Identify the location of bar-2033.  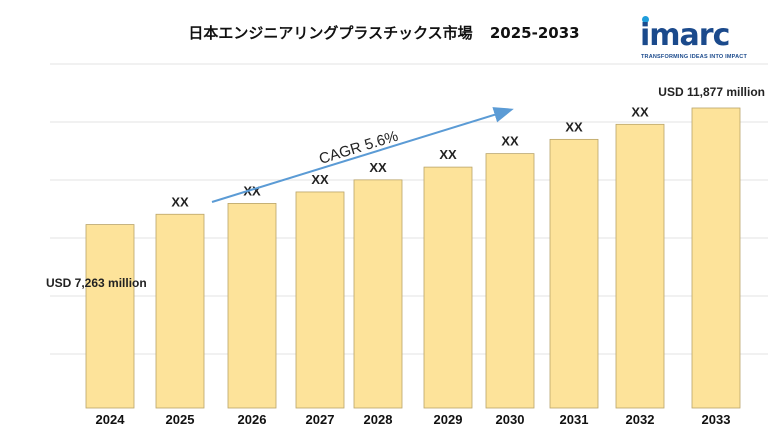
(716, 258).